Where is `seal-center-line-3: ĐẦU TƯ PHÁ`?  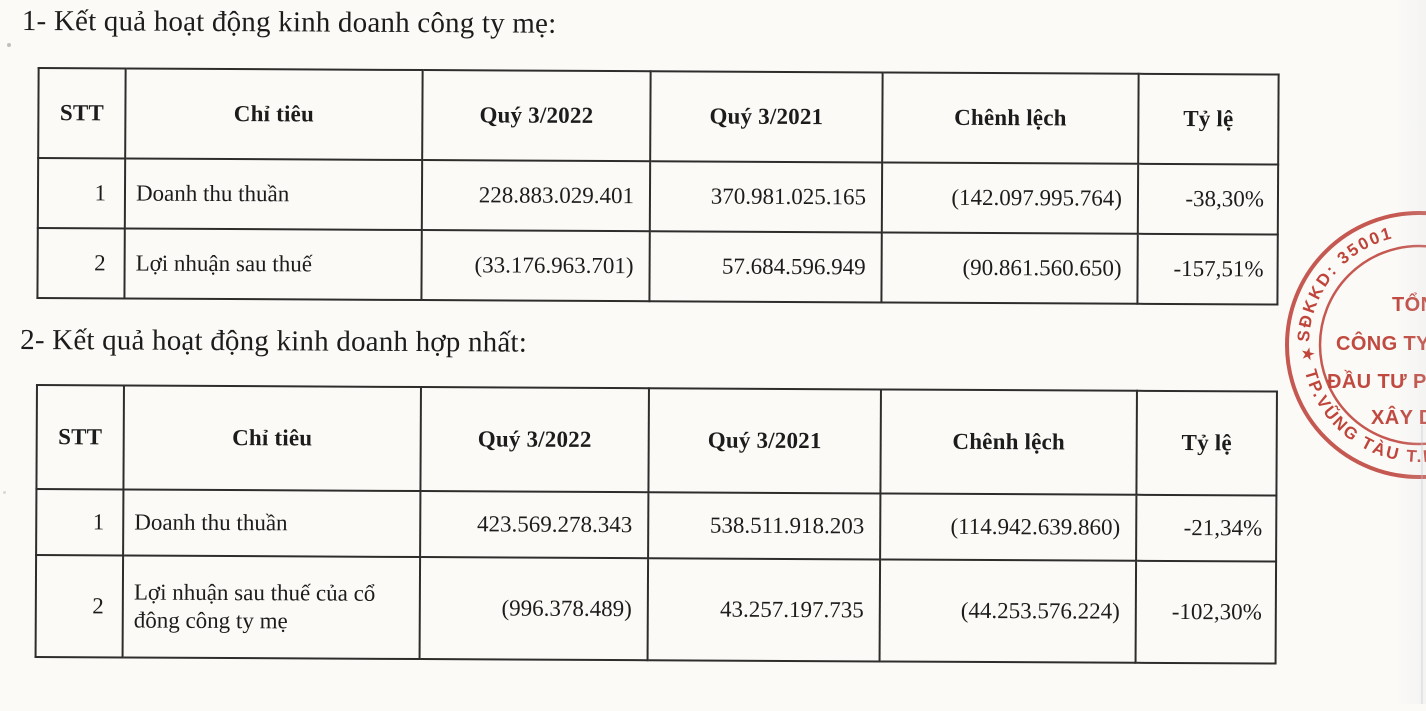 seal-center-line-3: ĐẦU TƯ PHÁ is located at coordinates (1376, 381).